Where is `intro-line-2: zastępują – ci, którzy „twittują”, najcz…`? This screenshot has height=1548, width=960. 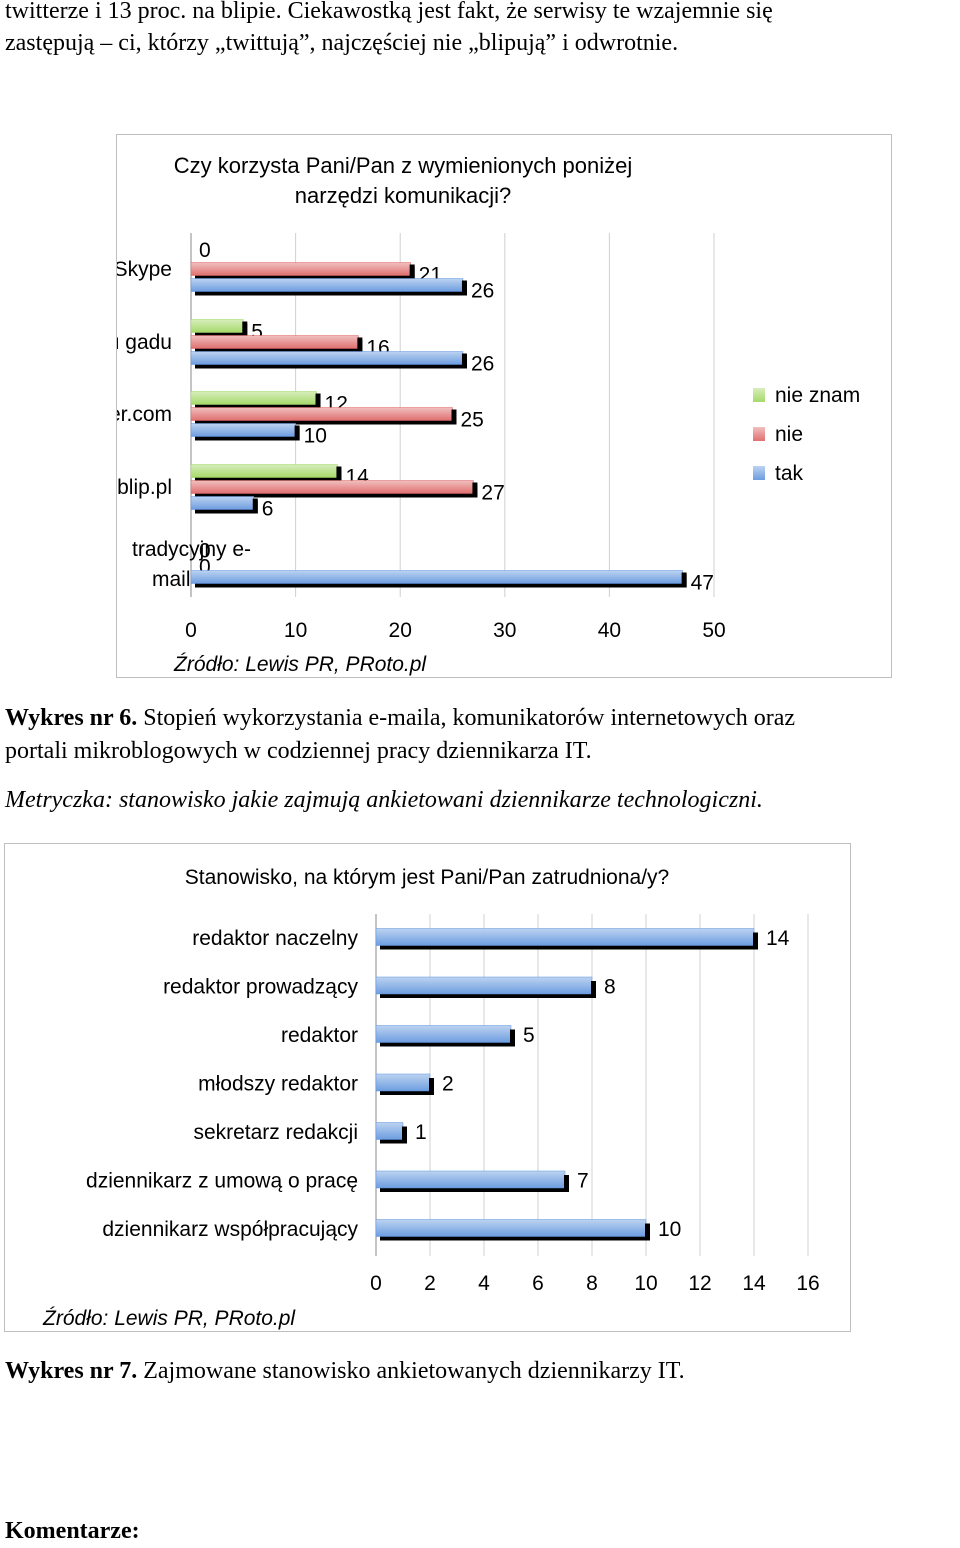
intro-line-2: zastępują – ci, którzy „twittują”, najcz… is located at coordinates (342, 43).